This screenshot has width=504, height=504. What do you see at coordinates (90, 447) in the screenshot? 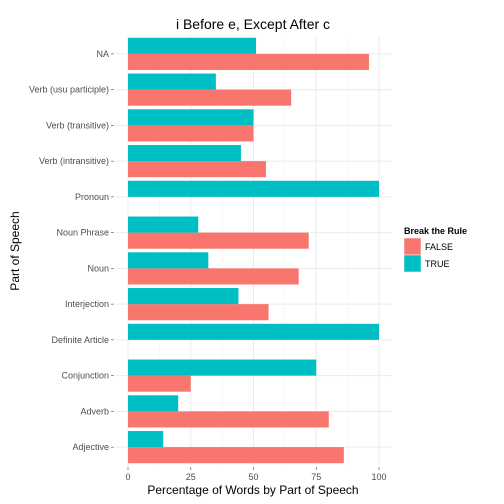
I see `y-tick-label: Adjective` at bounding box center [90, 447].